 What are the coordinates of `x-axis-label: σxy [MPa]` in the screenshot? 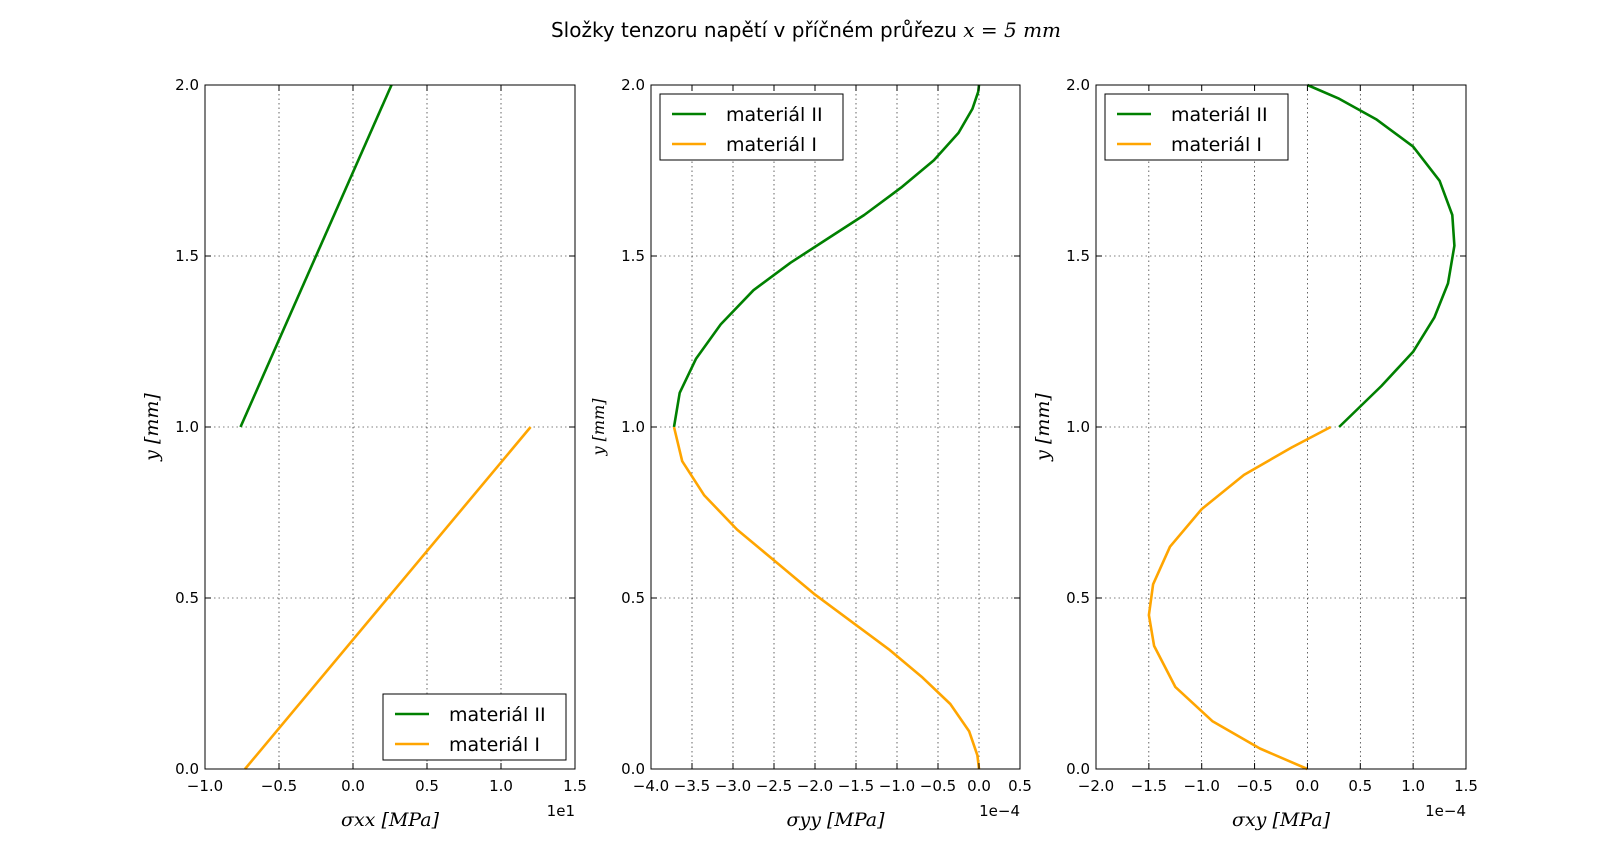 It's located at (1281, 820).